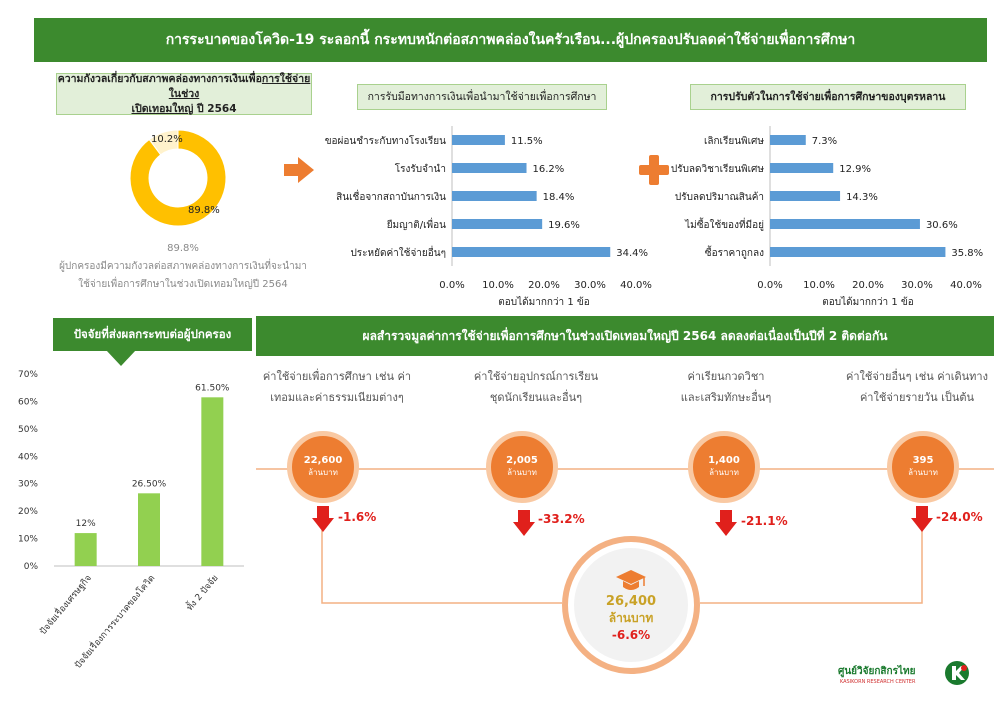 The width and height of the screenshot is (1007, 702). What do you see at coordinates (204, 210) in the screenshot?
I see `donut-label-large: 89.8%` at bounding box center [204, 210].